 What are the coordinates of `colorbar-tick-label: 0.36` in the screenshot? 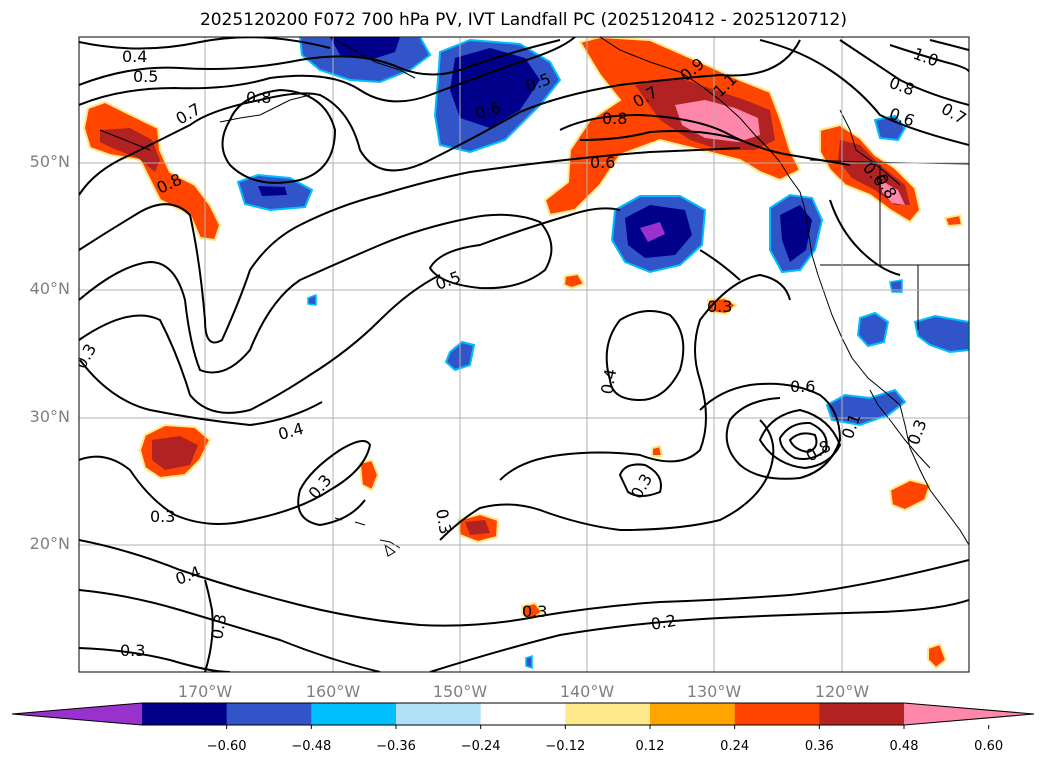 It's located at (819, 746).